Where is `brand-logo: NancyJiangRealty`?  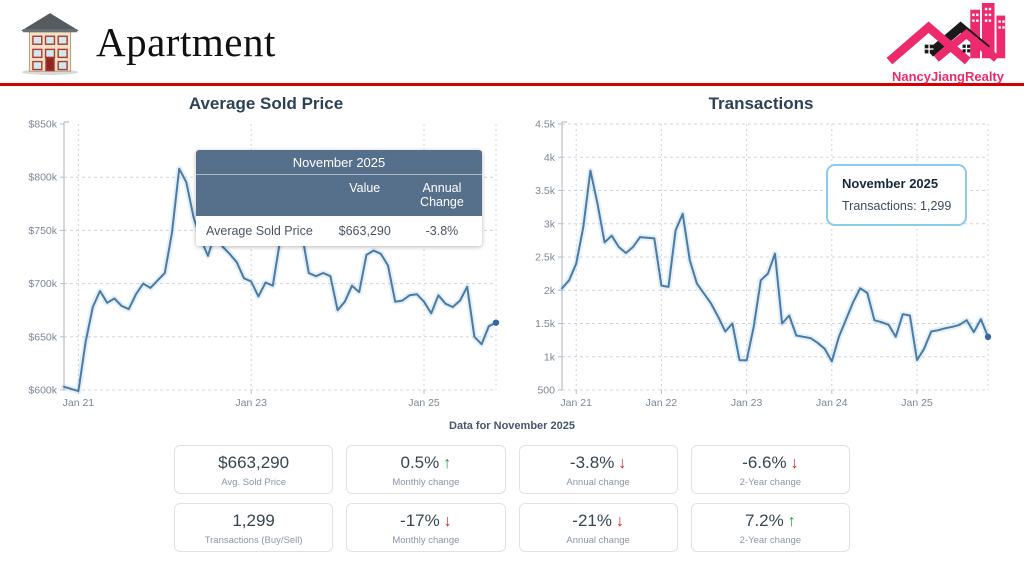 brand-logo: NancyJiangRealty is located at coordinates (948, 43).